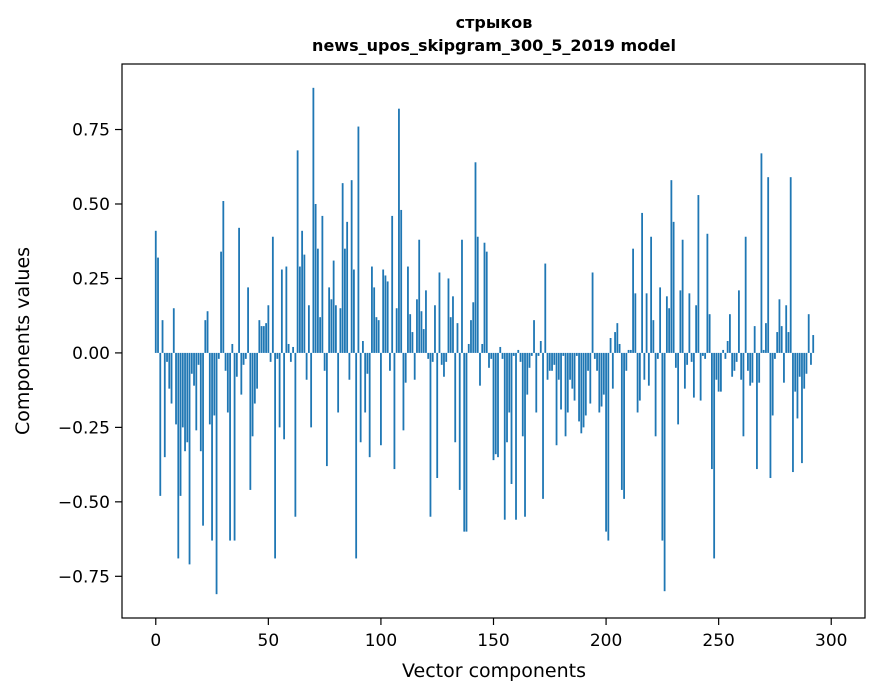 This screenshot has height=696, width=880. What do you see at coordinates (831, 641) in the screenshot?
I see `x-tick-label: 300` at bounding box center [831, 641].